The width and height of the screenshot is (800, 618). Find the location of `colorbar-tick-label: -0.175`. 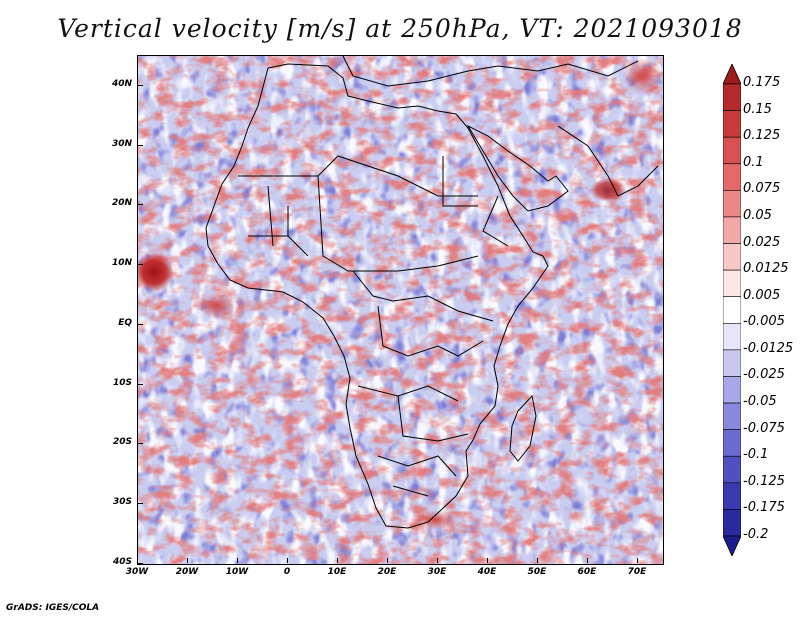

colorbar-tick-label: -0.175 is located at coordinates (764, 508).